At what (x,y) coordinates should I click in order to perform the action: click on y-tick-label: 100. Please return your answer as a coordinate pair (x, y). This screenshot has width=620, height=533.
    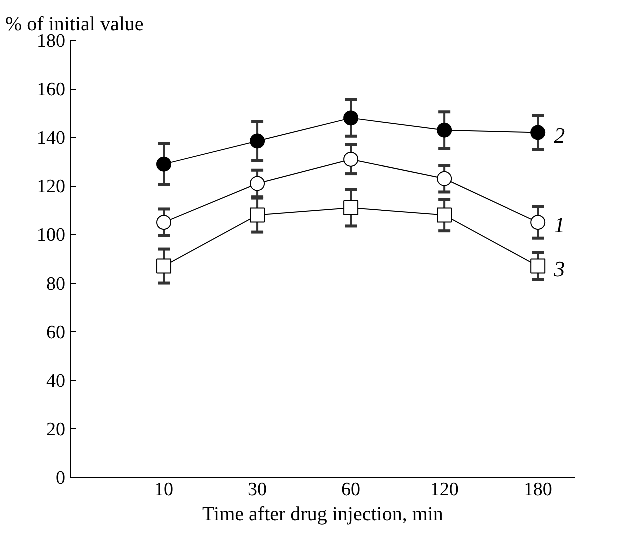
    Looking at the image, I should click on (51, 235).